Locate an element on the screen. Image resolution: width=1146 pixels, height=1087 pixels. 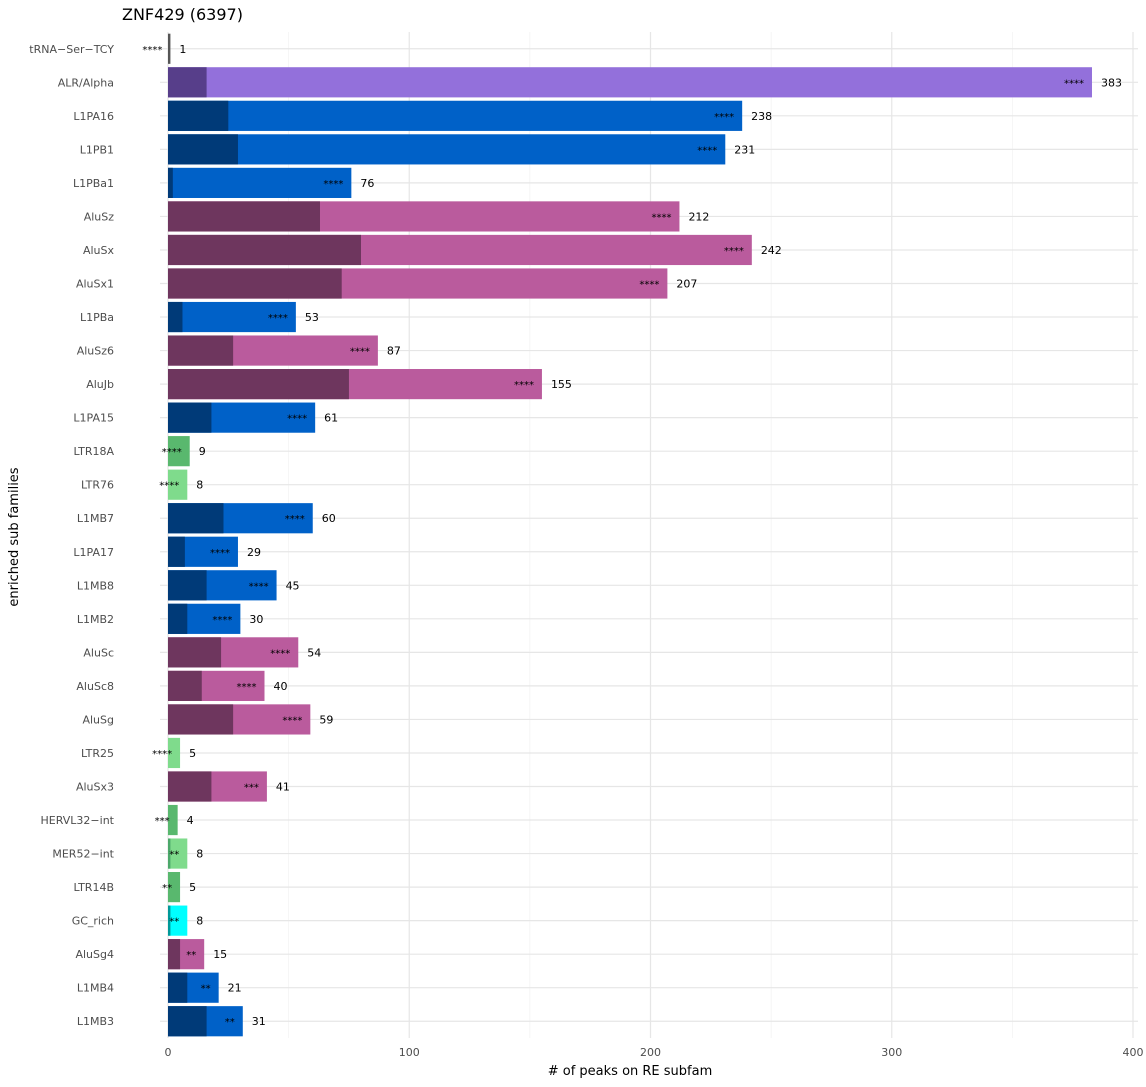
x-axis-ticks: 0 100 200 300 400 is located at coordinates (654, 1052).